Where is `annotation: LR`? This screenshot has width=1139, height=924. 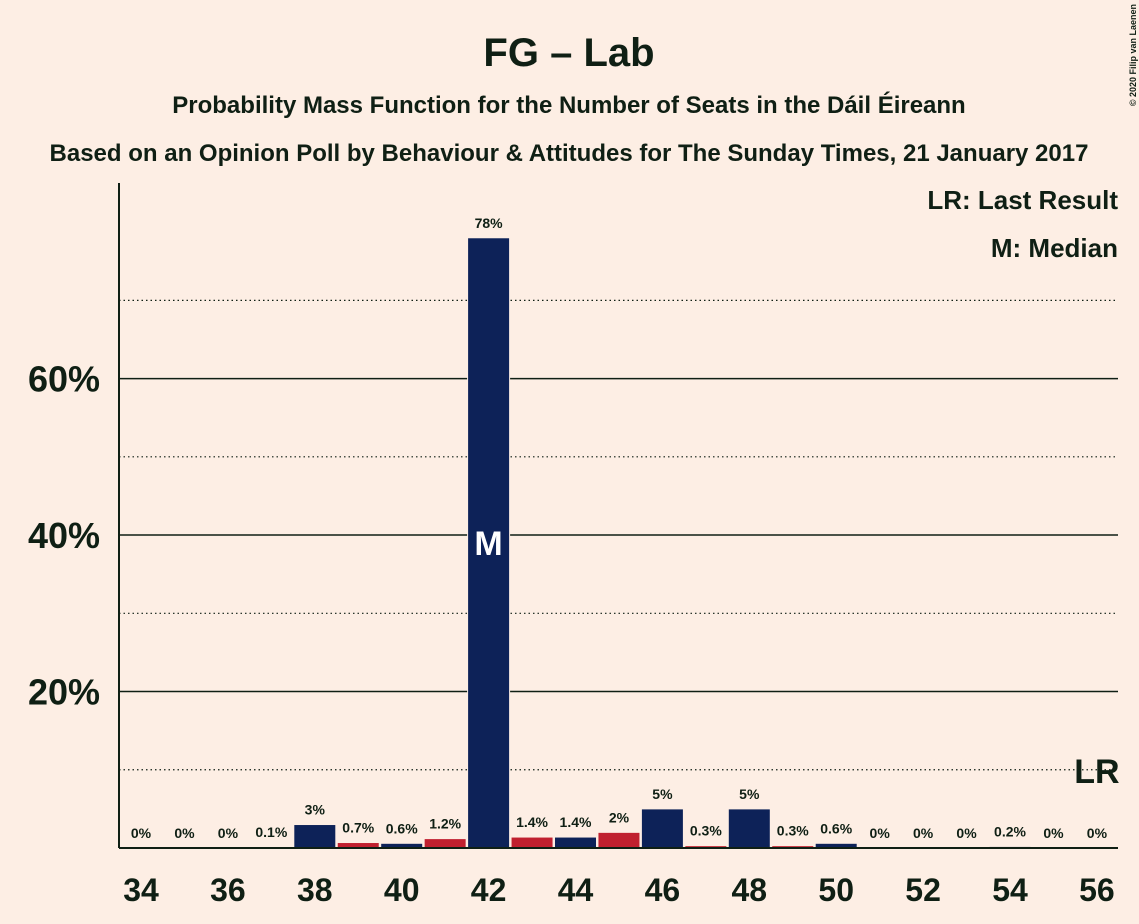
annotation: LR is located at coordinates (1096, 772).